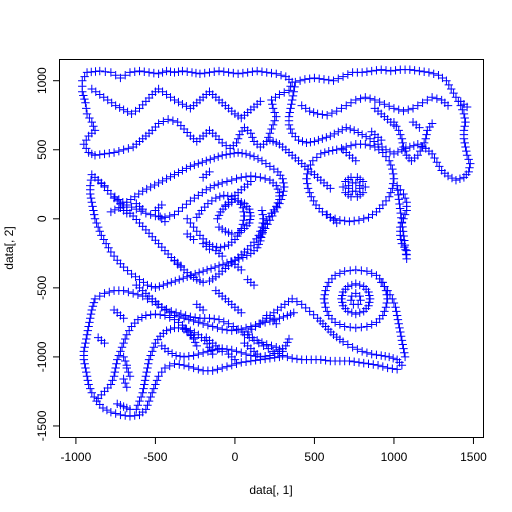 This screenshot has width=512, height=512. What do you see at coordinates (42, 218) in the screenshot?
I see `y-tick-label: 0` at bounding box center [42, 218].